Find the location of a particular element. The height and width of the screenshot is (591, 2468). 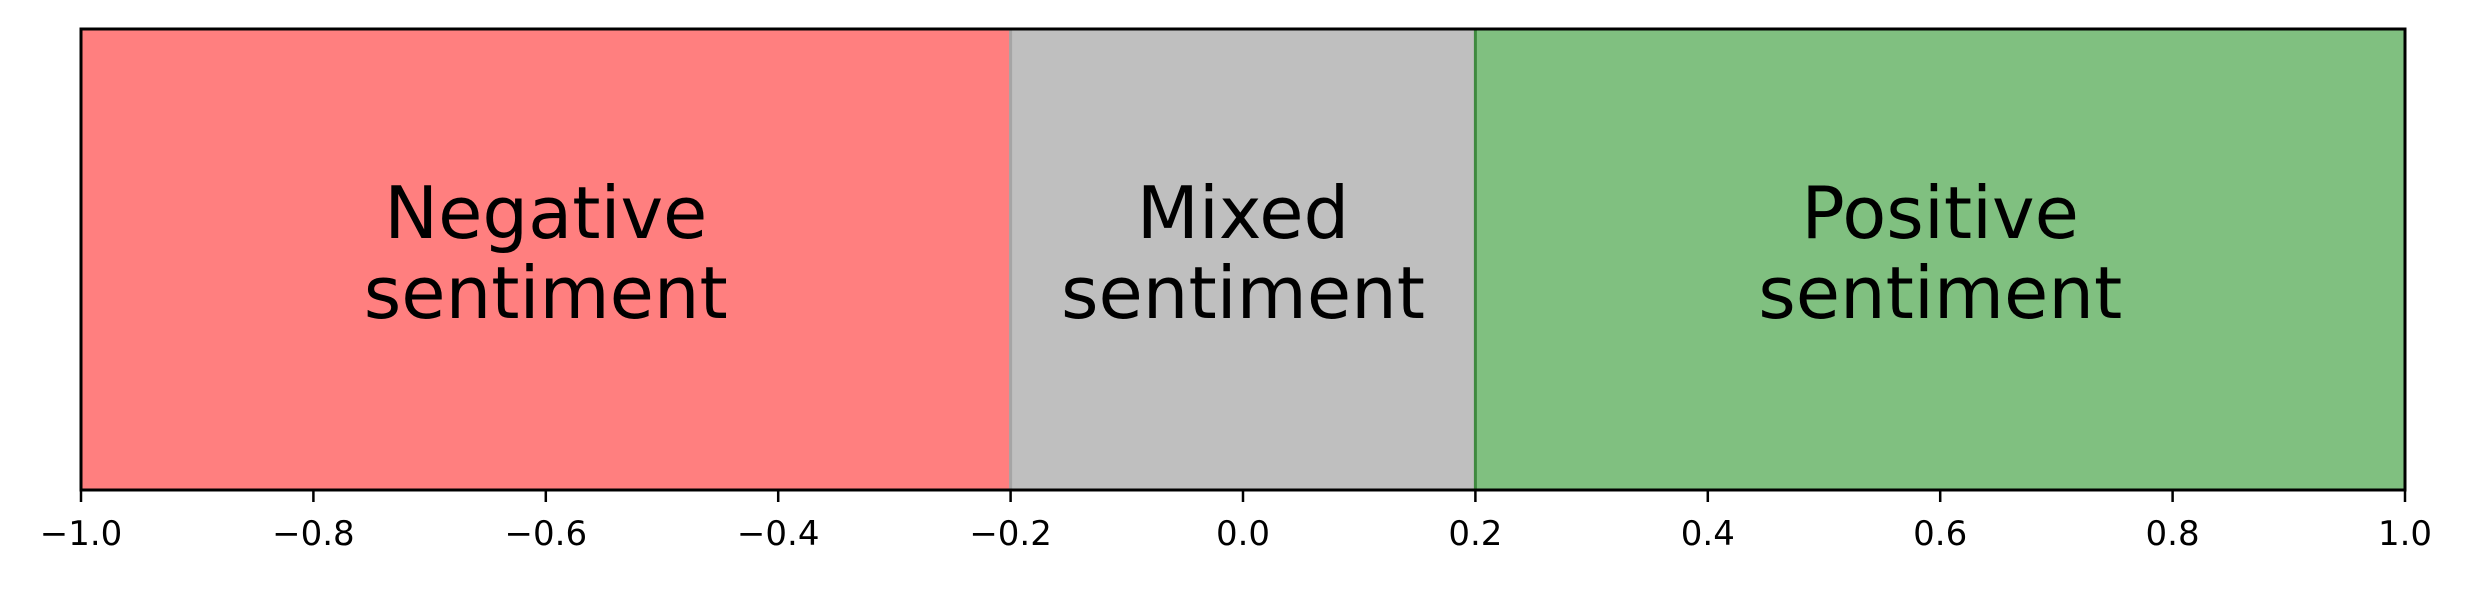

mixed-region-label-line2: sentiment is located at coordinates (1243, 293).